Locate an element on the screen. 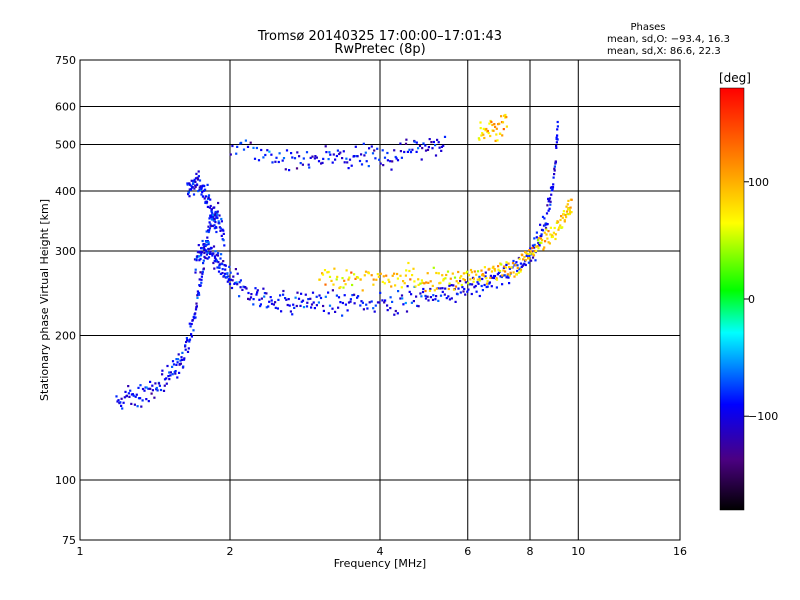 The width and height of the screenshot is (800, 600). y-tick-label: 400 is located at coordinates (65, 191).